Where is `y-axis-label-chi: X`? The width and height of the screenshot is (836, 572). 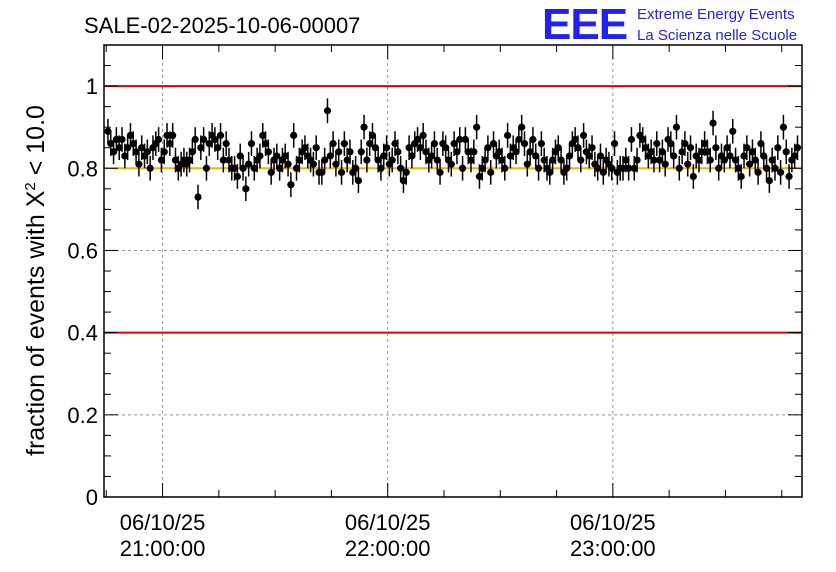
y-axis-label-chi: X is located at coordinates (36, 198).